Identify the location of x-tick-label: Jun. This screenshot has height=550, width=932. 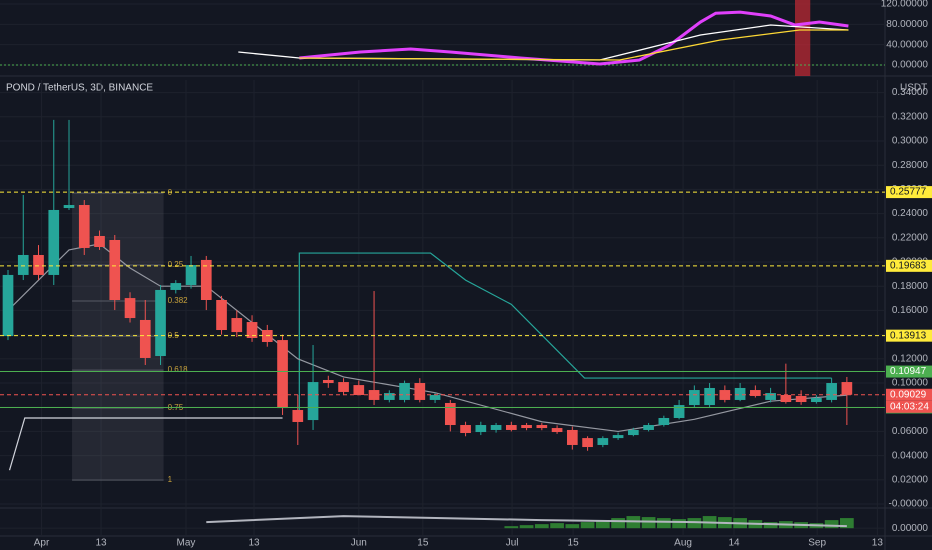
(359, 543).